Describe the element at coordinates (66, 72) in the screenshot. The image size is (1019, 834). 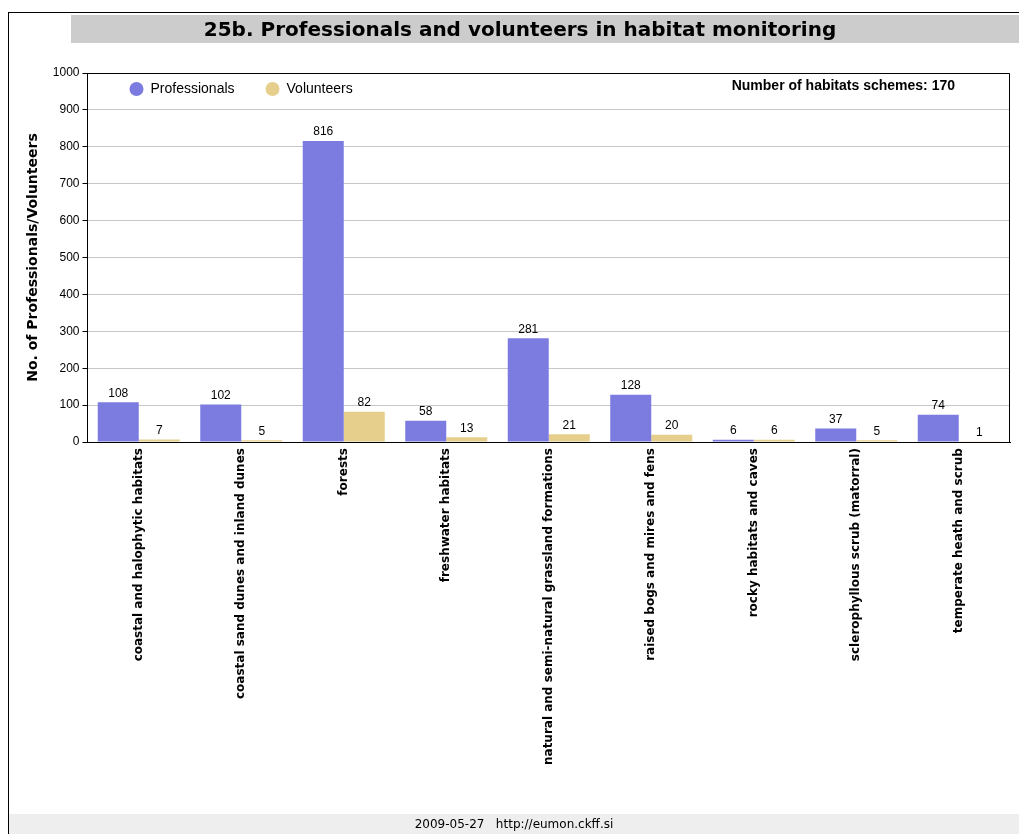
I see `y-tick-label: 1000` at that location.